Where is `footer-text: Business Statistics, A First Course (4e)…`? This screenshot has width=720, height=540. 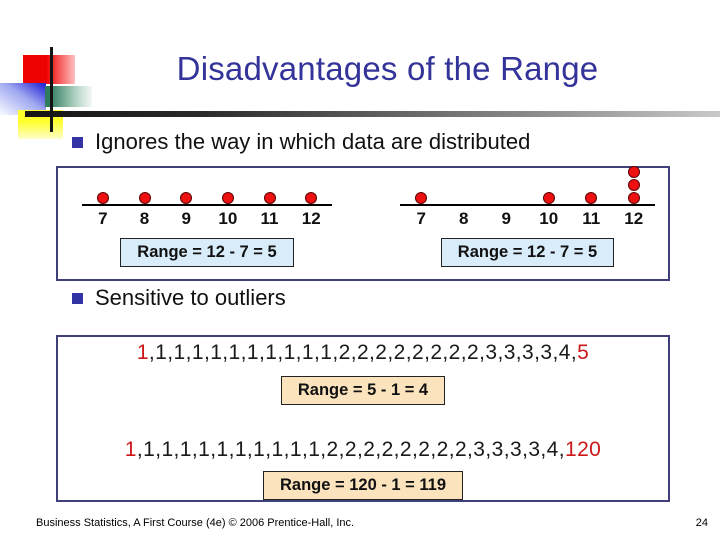
footer-text: Business Statistics, A First Course (4e)… is located at coordinates (195, 523).